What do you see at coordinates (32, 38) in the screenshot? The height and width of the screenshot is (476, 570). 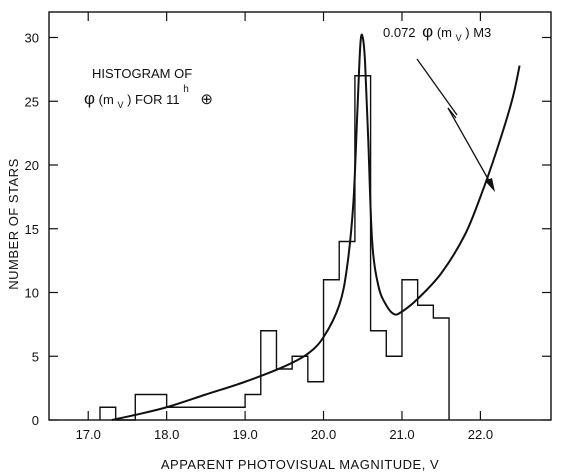 I see `y-tick-label: 30` at bounding box center [32, 38].